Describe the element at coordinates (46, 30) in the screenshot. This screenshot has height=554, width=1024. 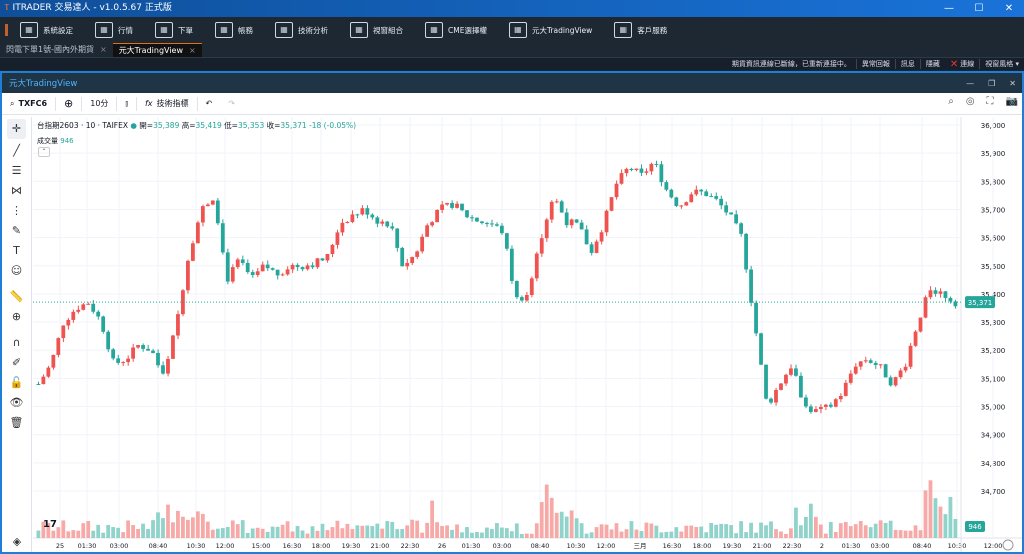
I see `menu-item-0: ▦ 系統設定` at that location.